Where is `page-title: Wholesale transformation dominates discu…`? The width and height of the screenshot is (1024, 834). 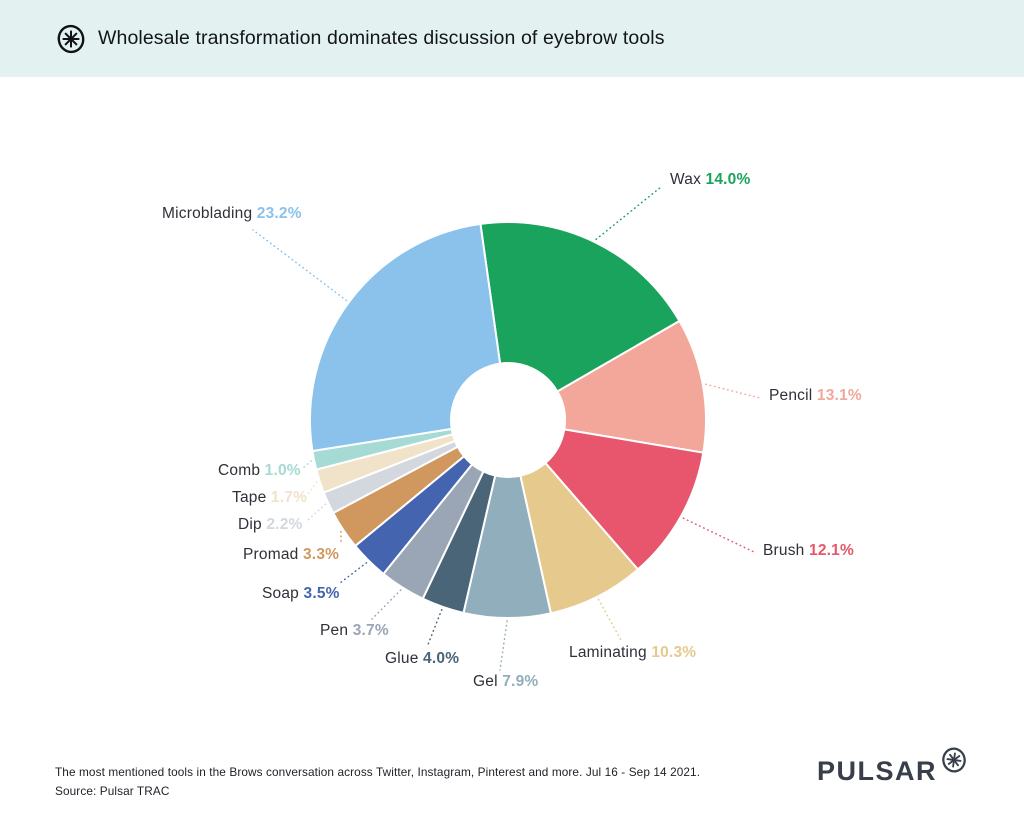
page-title: Wholesale transformation dominates discu… is located at coordinates (381, 38).